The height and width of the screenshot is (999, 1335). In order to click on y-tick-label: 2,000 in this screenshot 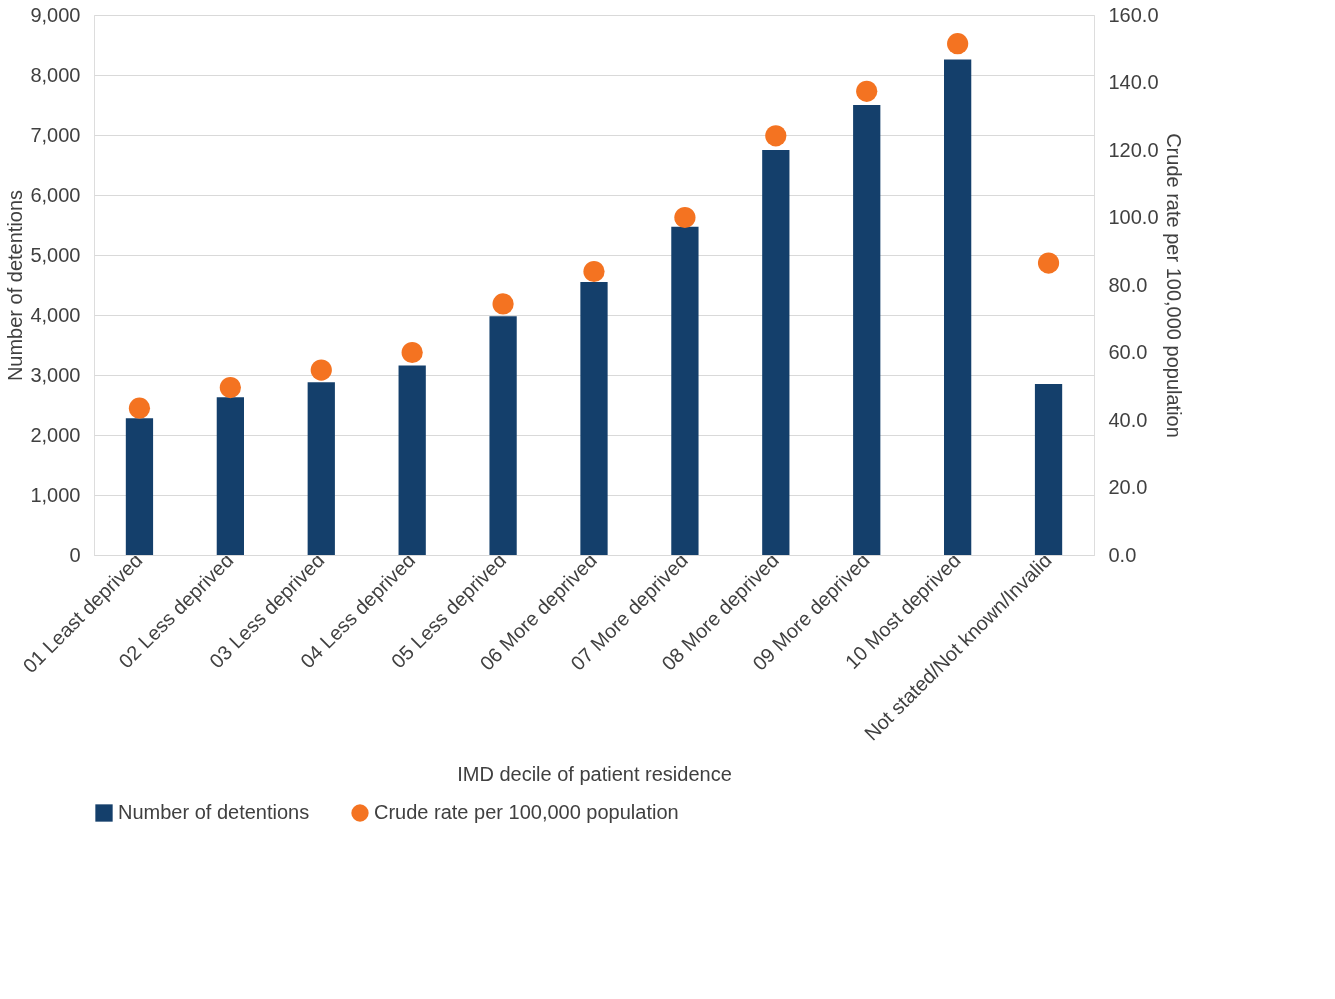, I will do `click(55, 434)`.